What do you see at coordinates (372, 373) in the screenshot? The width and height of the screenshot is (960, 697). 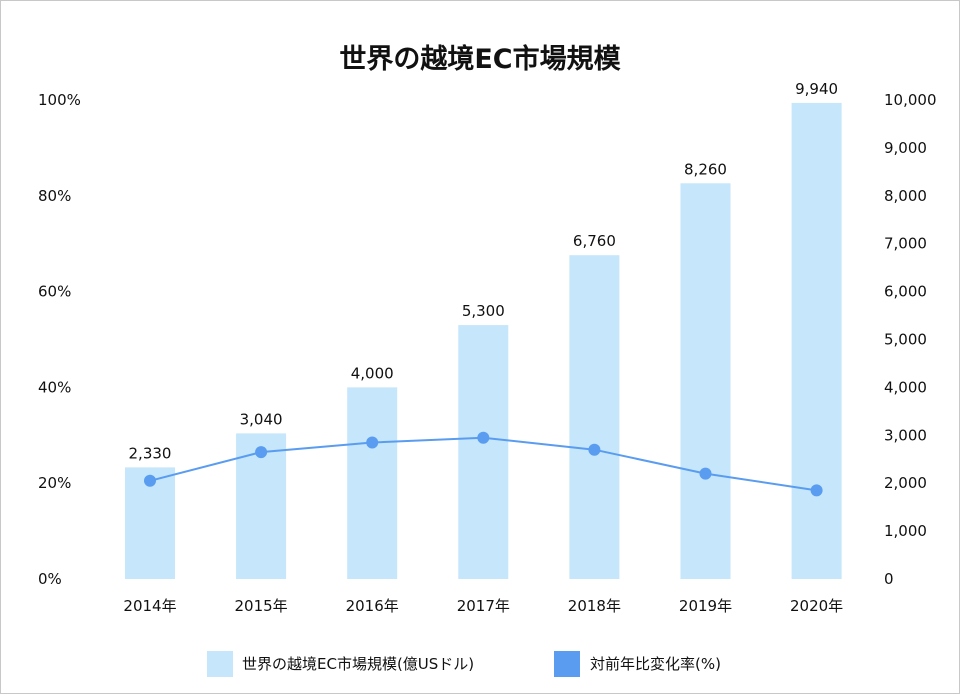 I see `bar-value-label: 4,000` at bounding box center [372, 373].